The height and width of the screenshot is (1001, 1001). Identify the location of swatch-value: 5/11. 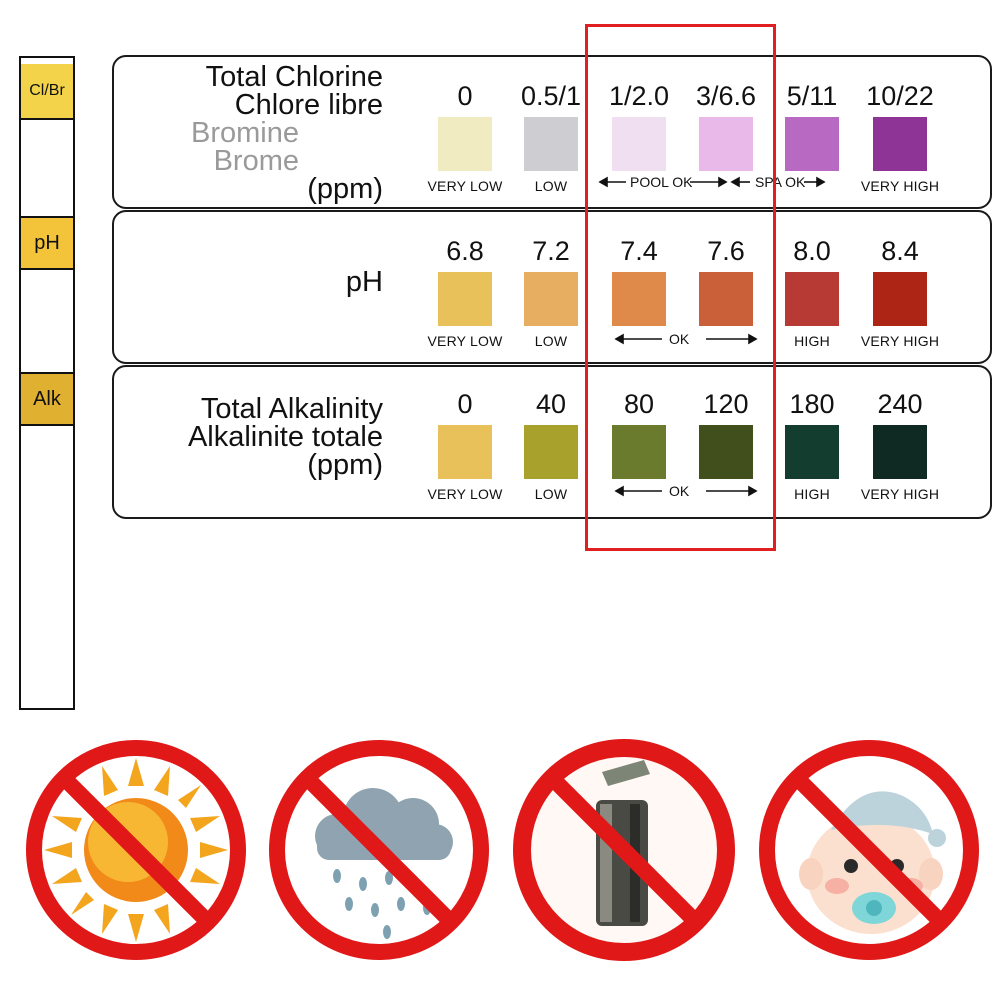
(812, 96).